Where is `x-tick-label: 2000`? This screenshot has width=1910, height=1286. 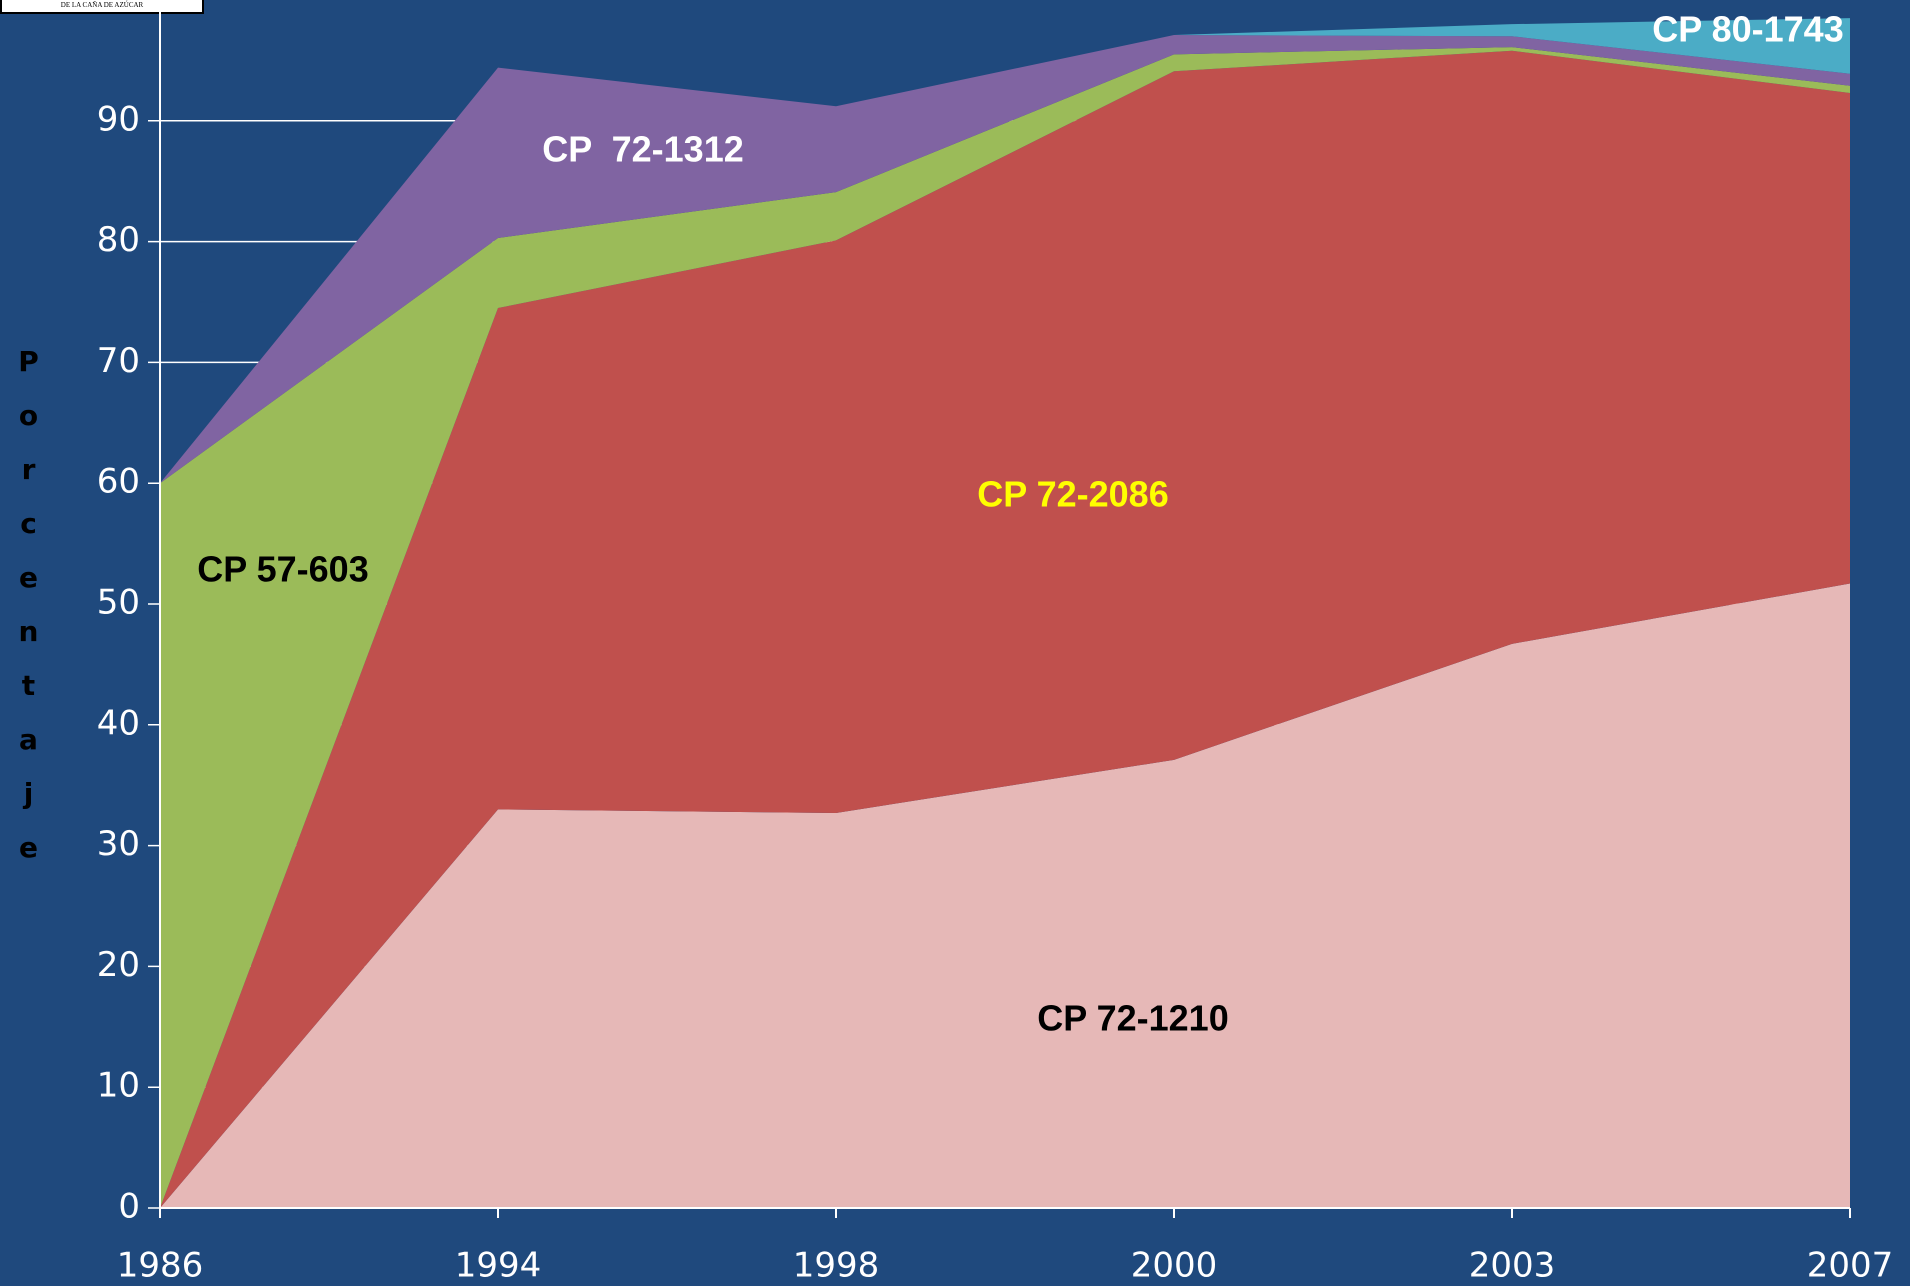 x-tick-label: 2000 is located at coordinates (1174, 1266).